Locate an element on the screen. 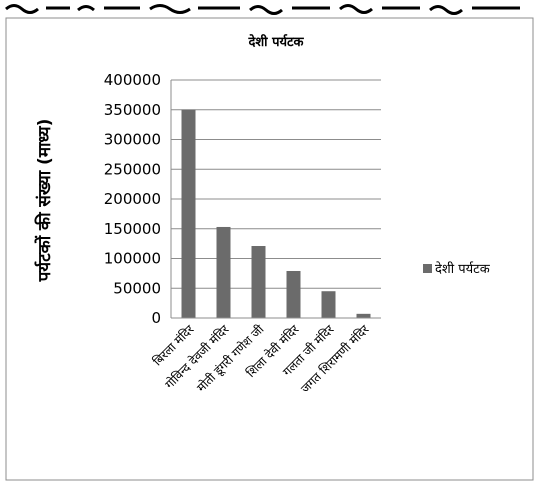  legend-label: देशी पर्यटक is located at coordinates (463, 269).